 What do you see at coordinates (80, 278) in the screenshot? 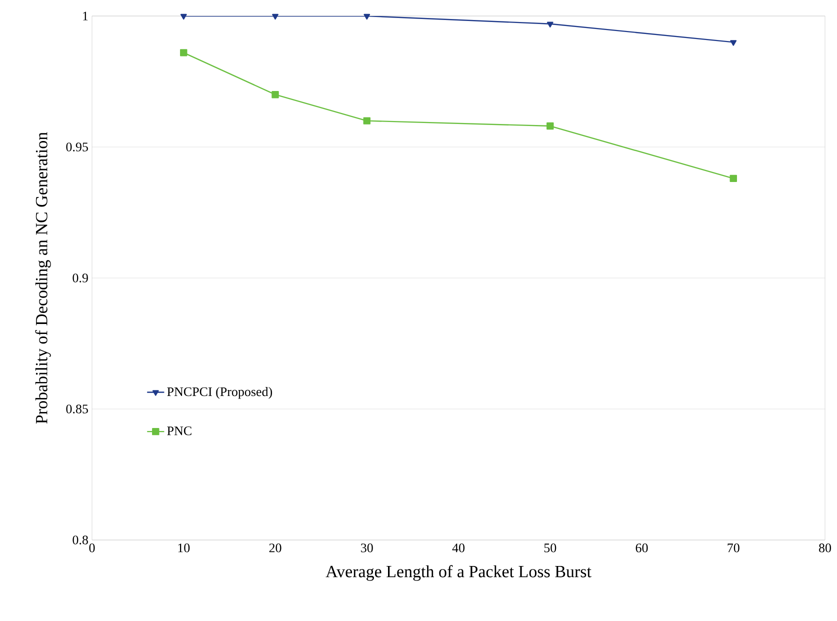
I see `y-tick-label: 0.9` at bounding box center [80, 278].